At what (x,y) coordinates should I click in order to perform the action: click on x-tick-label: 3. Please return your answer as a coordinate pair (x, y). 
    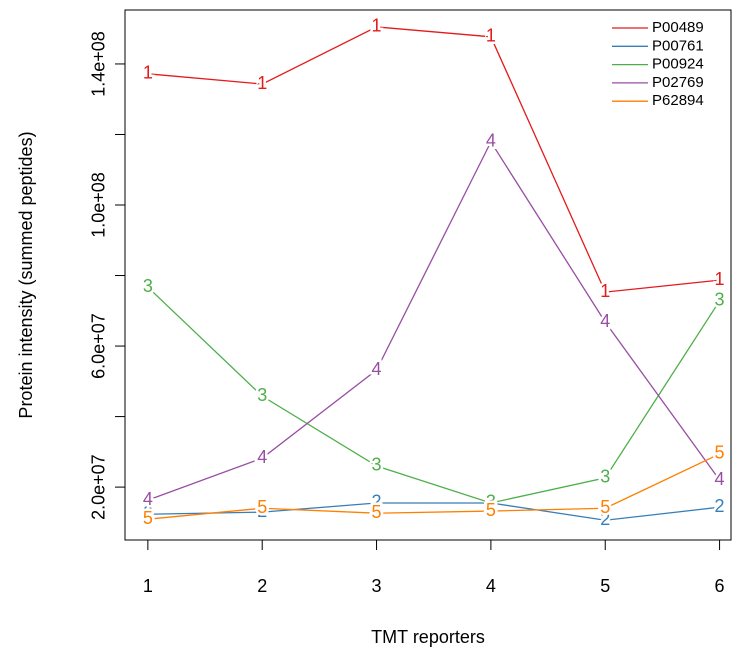
    Looking at the image, I should click on (377, 586).